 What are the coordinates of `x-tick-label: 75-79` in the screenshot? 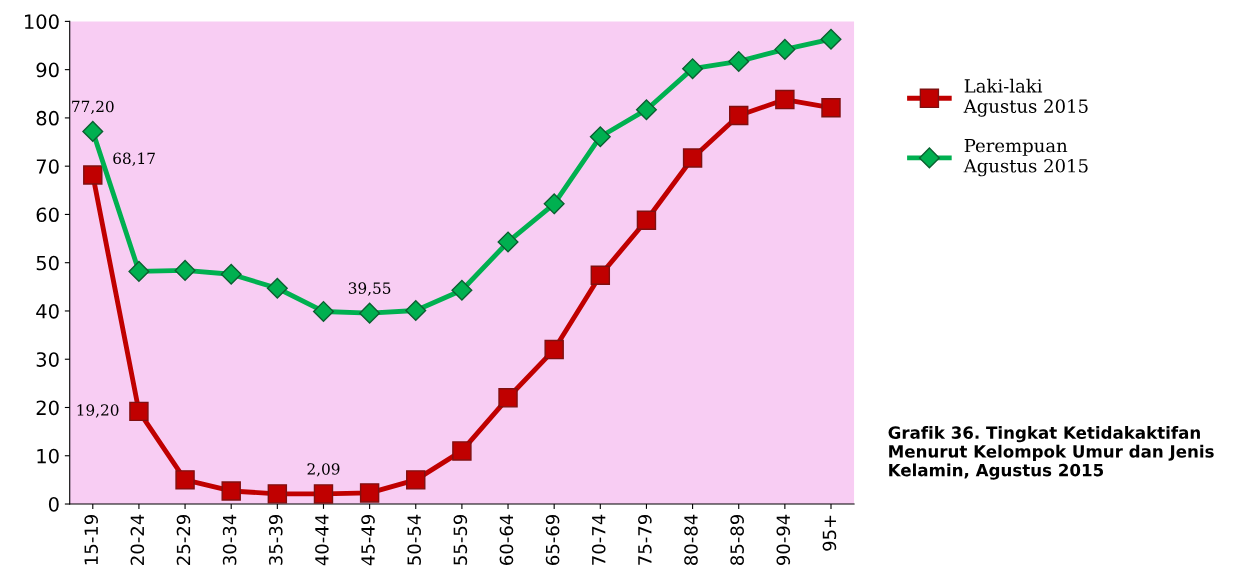 It's located at (645, 540).